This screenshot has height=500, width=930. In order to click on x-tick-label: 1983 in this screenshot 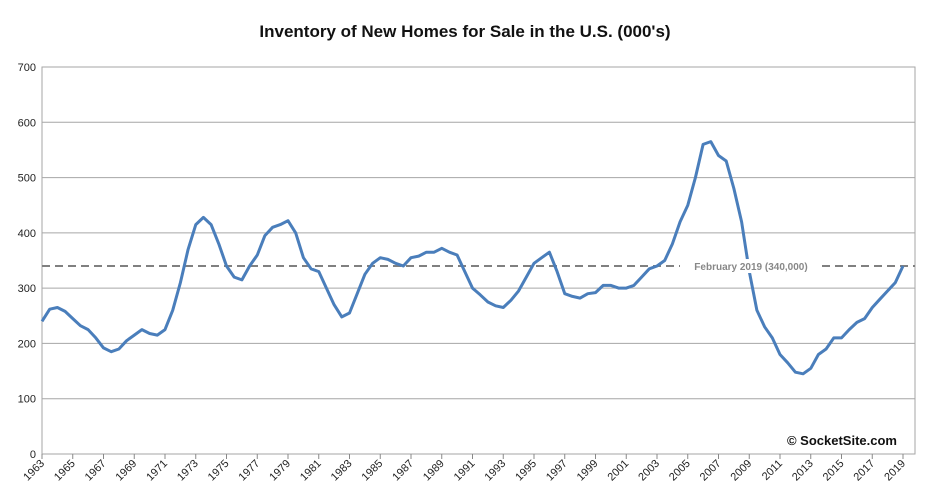, I will do `click(342, 471)`.